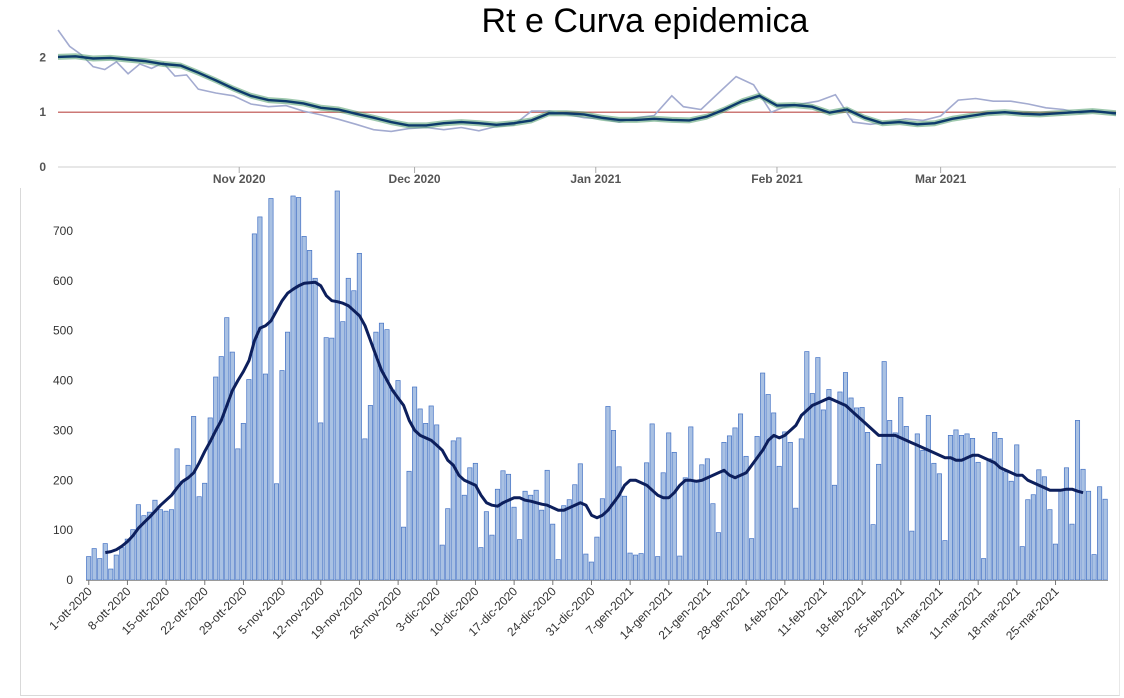 This screenshot has width=1124, height=698. What do you see at coordinates (645, 21) in the screenshot?
I see `page-title: Rt e Curva epidemica` at bounding box center [645, 21].